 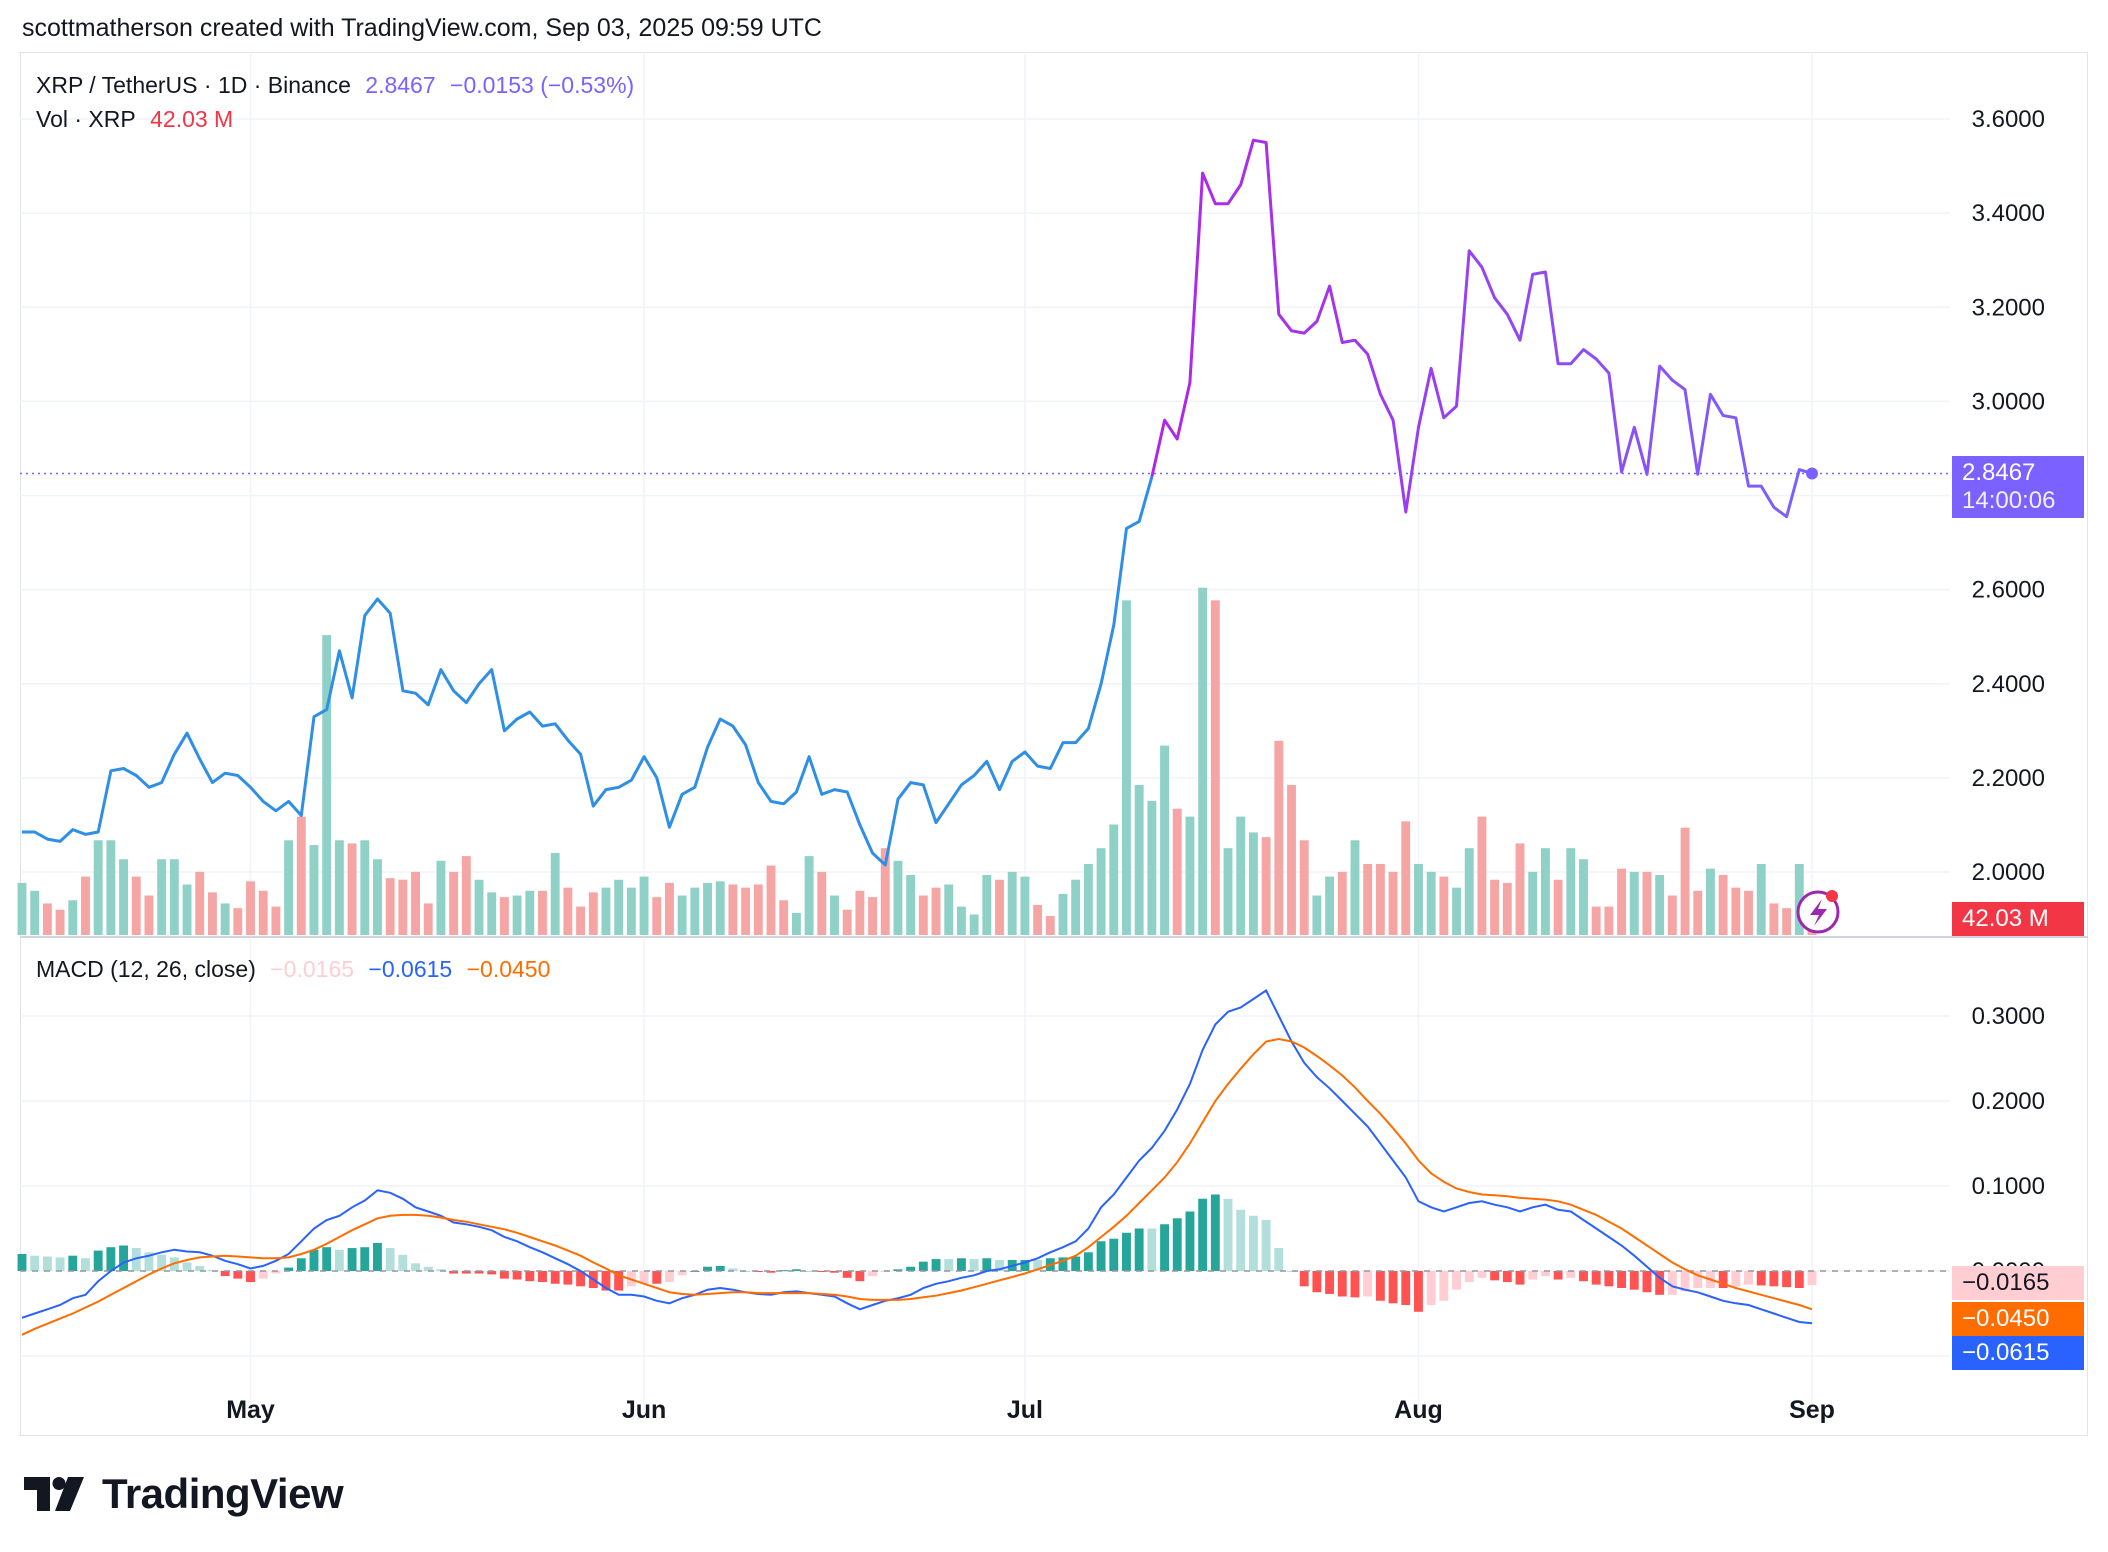 I want to click on last-price-dot, so click(x=1812, y=473).